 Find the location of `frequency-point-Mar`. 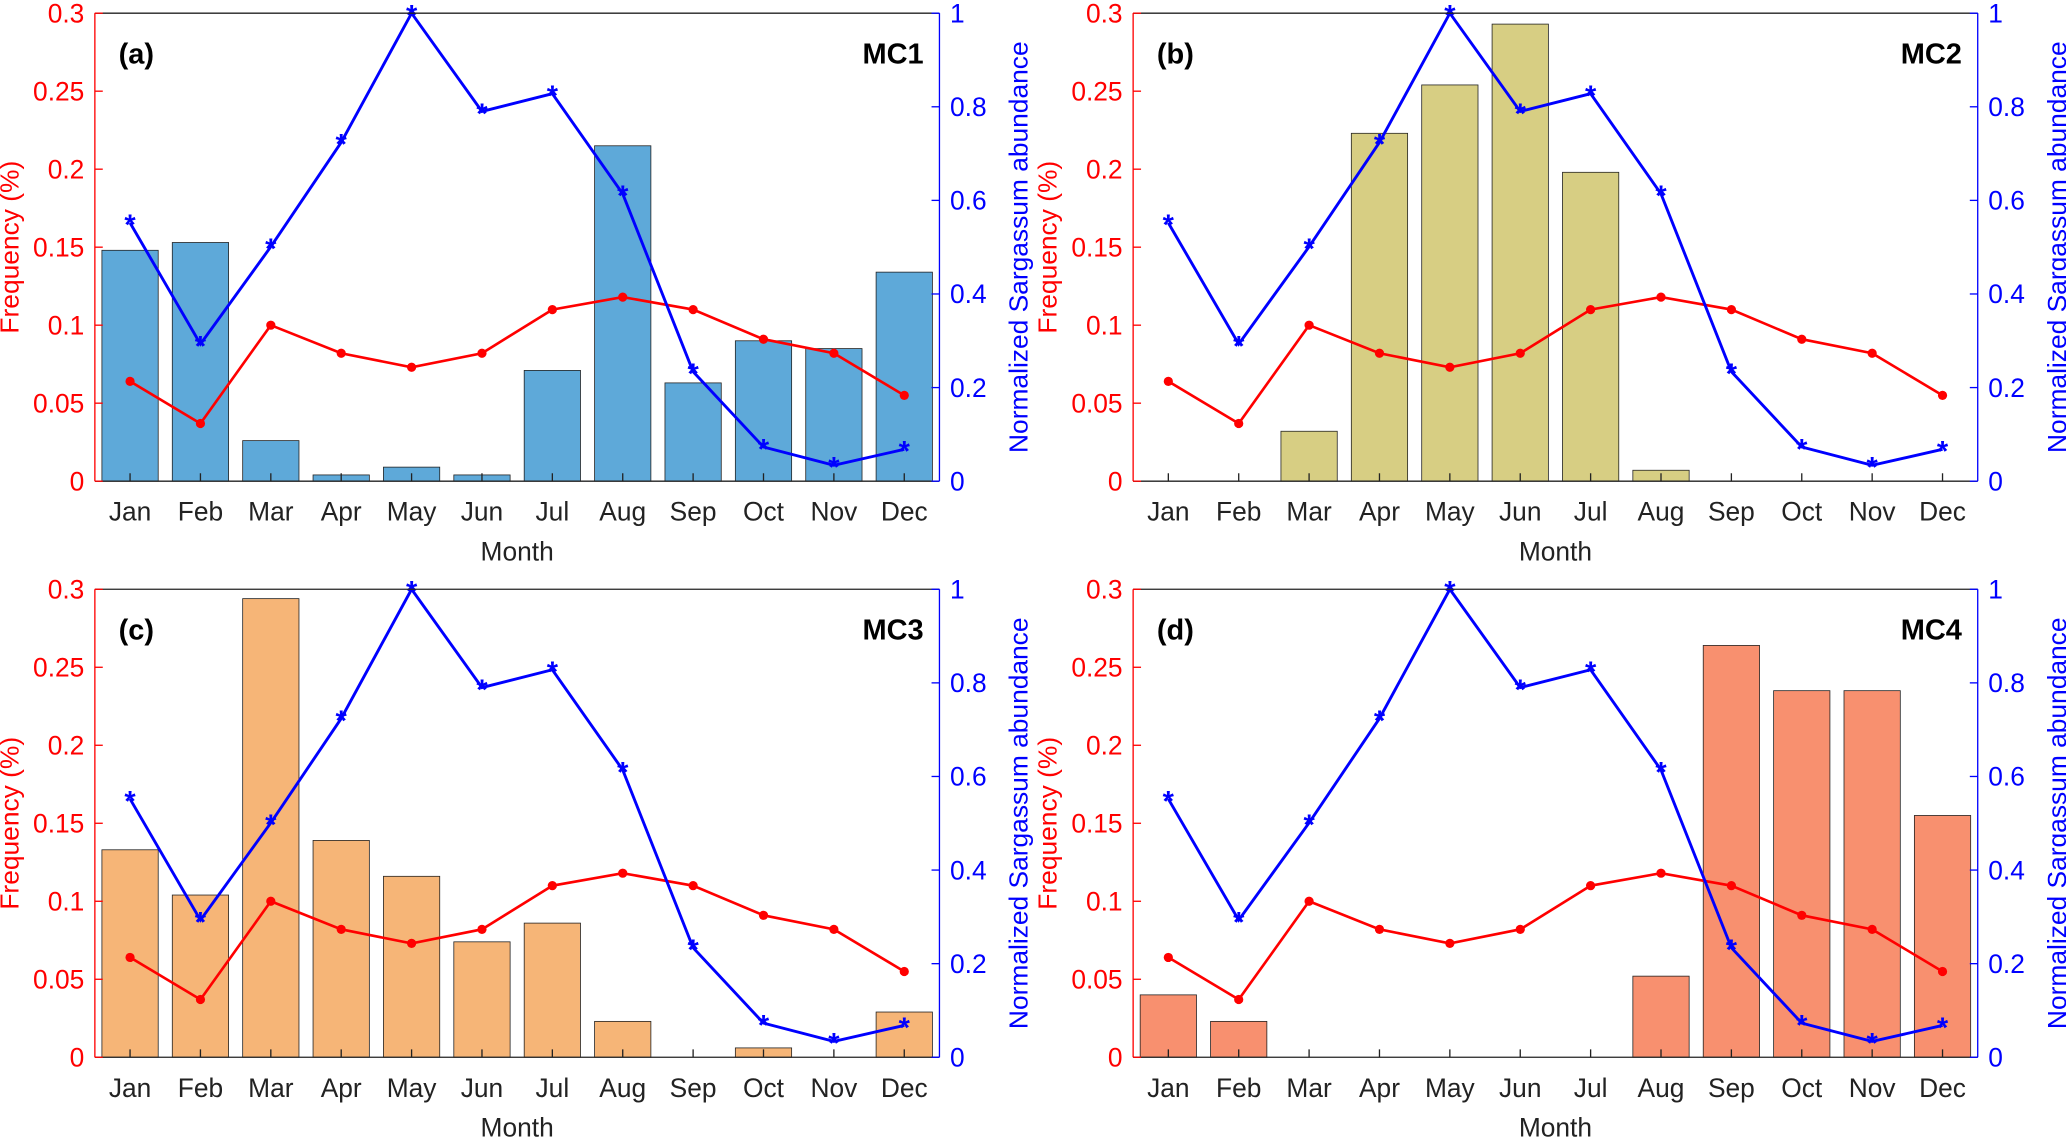

frequency-point-Mar is located at coordinates (1309, 901).